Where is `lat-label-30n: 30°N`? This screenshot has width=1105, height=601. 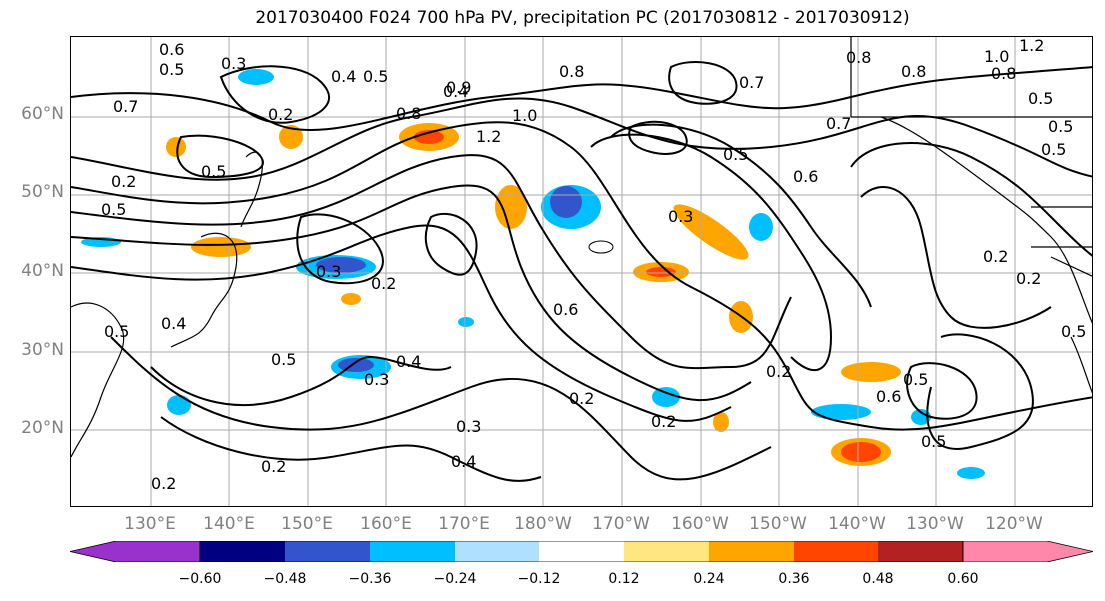
lat-label-30n: 30°N is located at coordinates (42, 350).